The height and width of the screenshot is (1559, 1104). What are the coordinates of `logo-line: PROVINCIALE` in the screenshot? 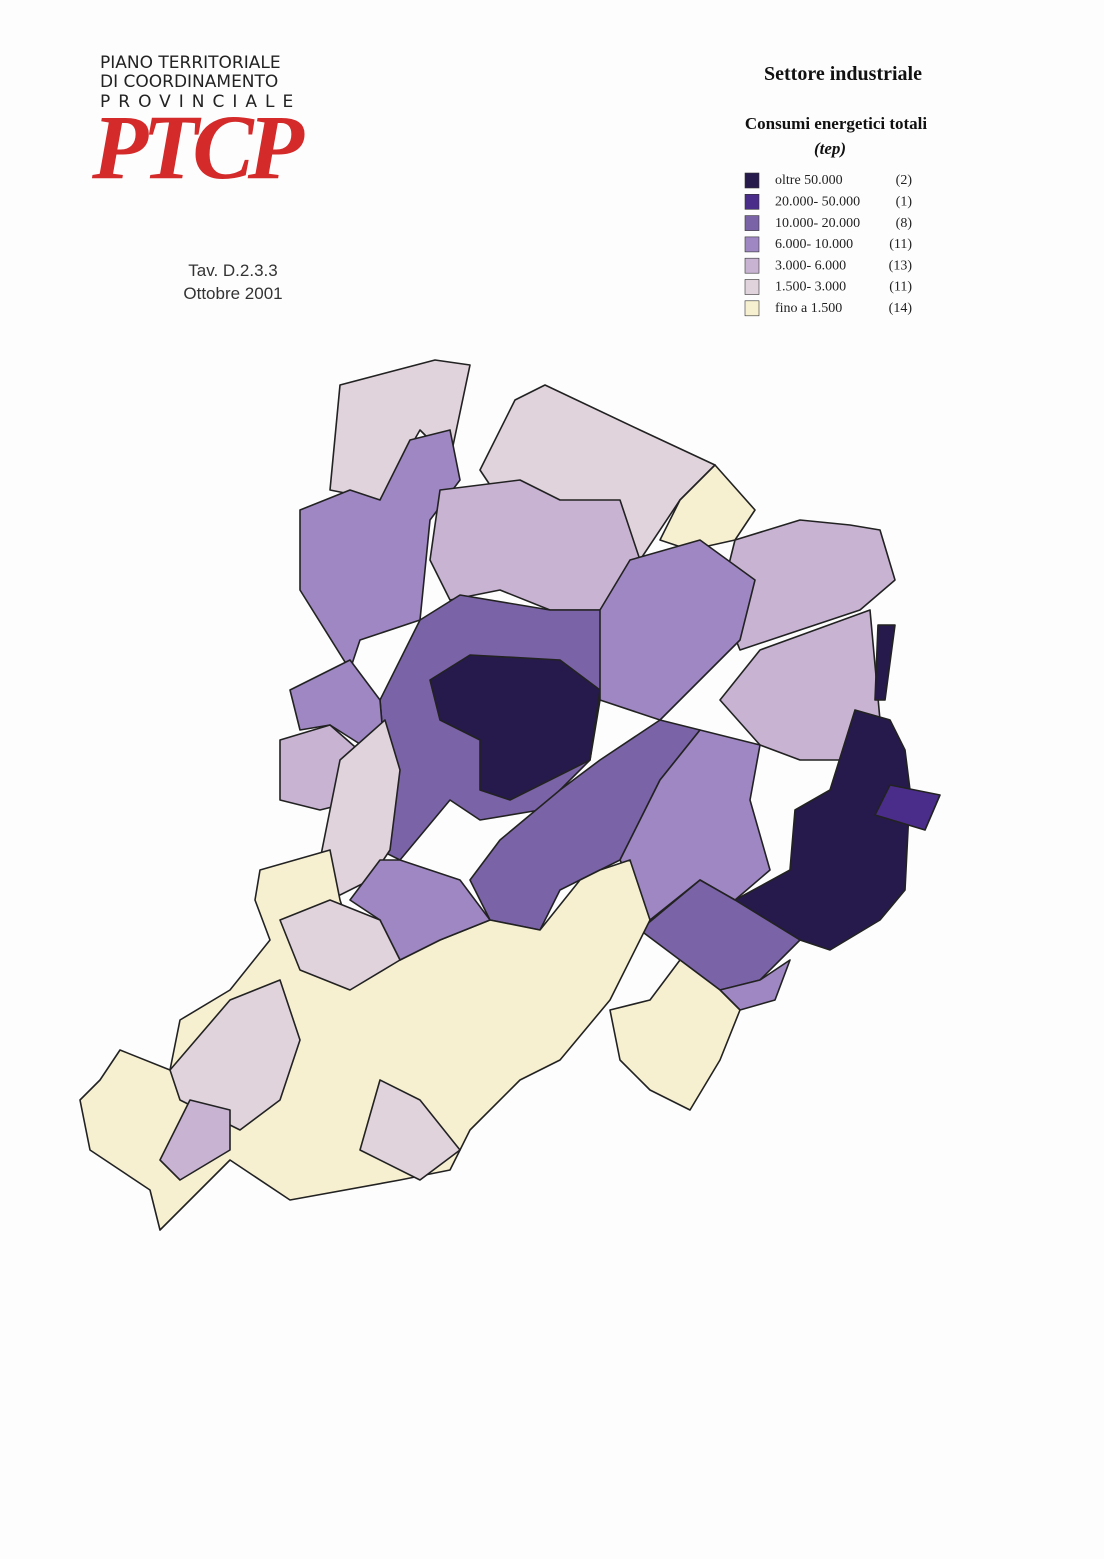 It's located at (200, 102).